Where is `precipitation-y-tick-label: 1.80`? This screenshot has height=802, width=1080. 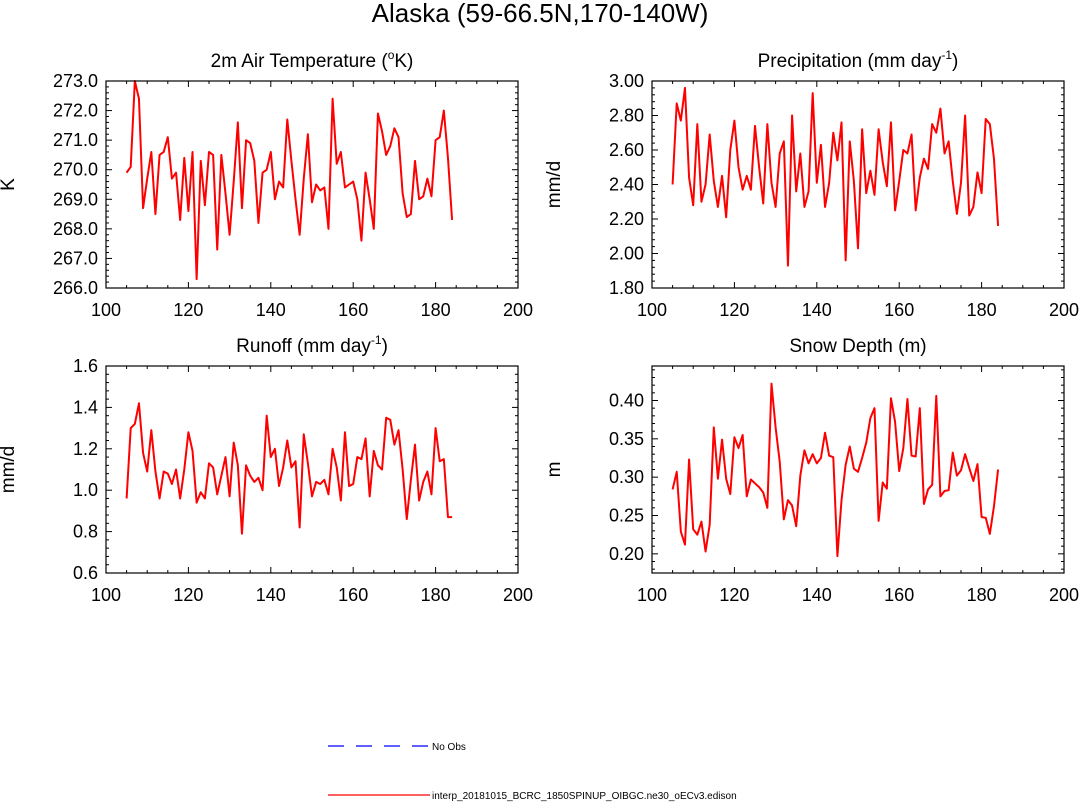
precipitation-y-tick-label: 1.80 is located at coordinates (626, 288).